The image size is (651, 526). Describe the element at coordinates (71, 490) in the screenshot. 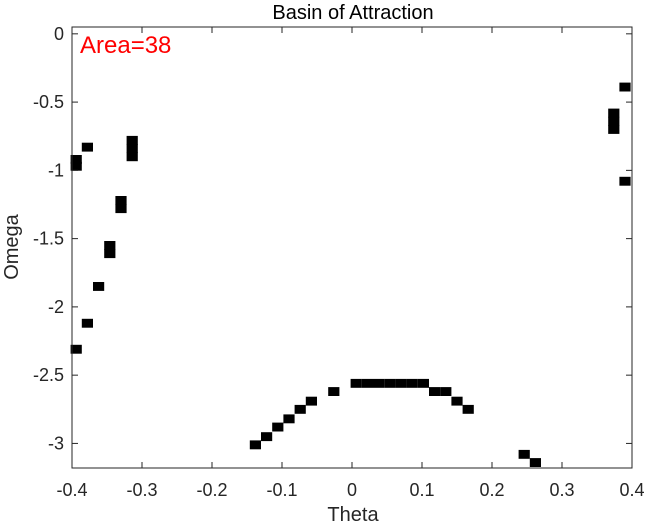

I see `x-tick-label: -0.4` at that location.